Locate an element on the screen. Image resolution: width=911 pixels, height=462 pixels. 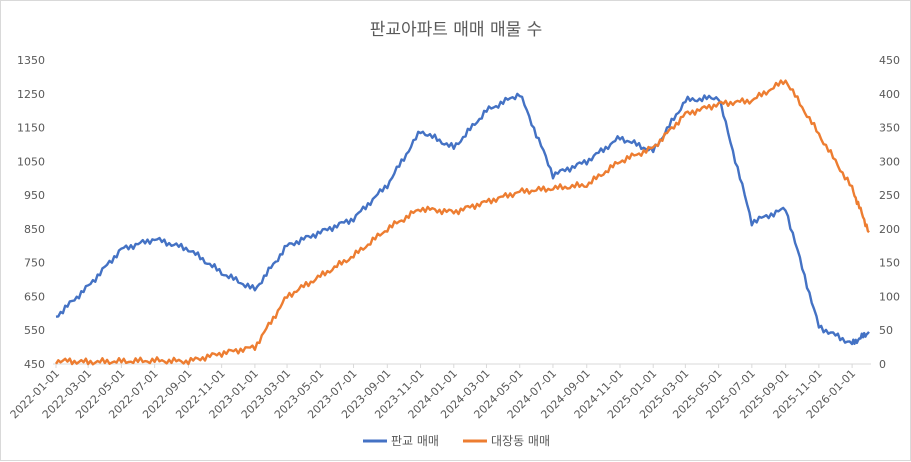
legend: 판교 매매 대장동 매매 is located at coordinates (456, 441).